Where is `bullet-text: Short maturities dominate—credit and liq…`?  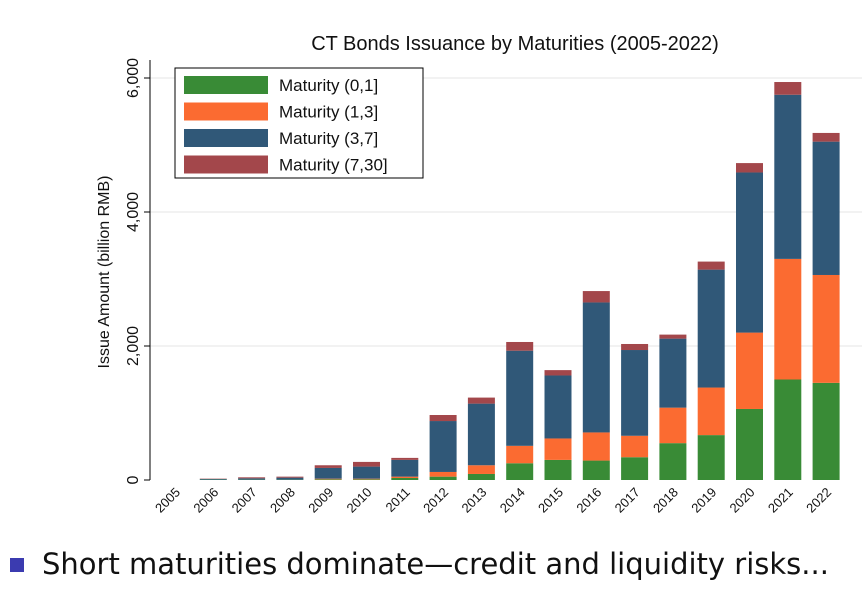 bullet-text: Short maturities dominate—credit and liq… is located at coordinates (435, 564).